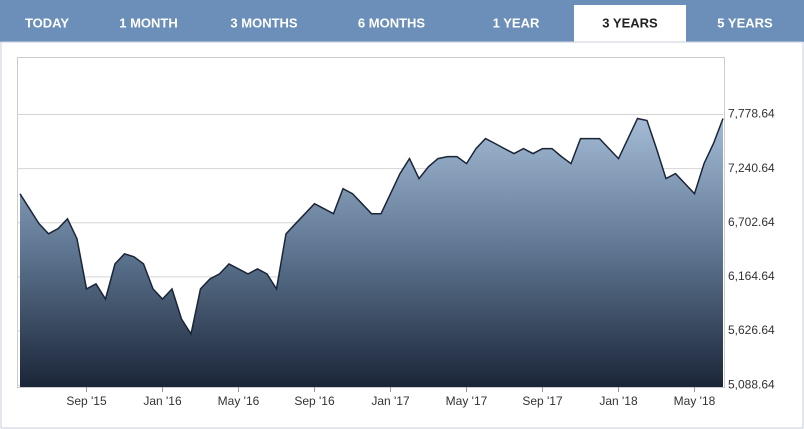 The height and width of the screenshot is (429, 804). I want to click on x-tick-label: Jan '16, so click(162, 401).